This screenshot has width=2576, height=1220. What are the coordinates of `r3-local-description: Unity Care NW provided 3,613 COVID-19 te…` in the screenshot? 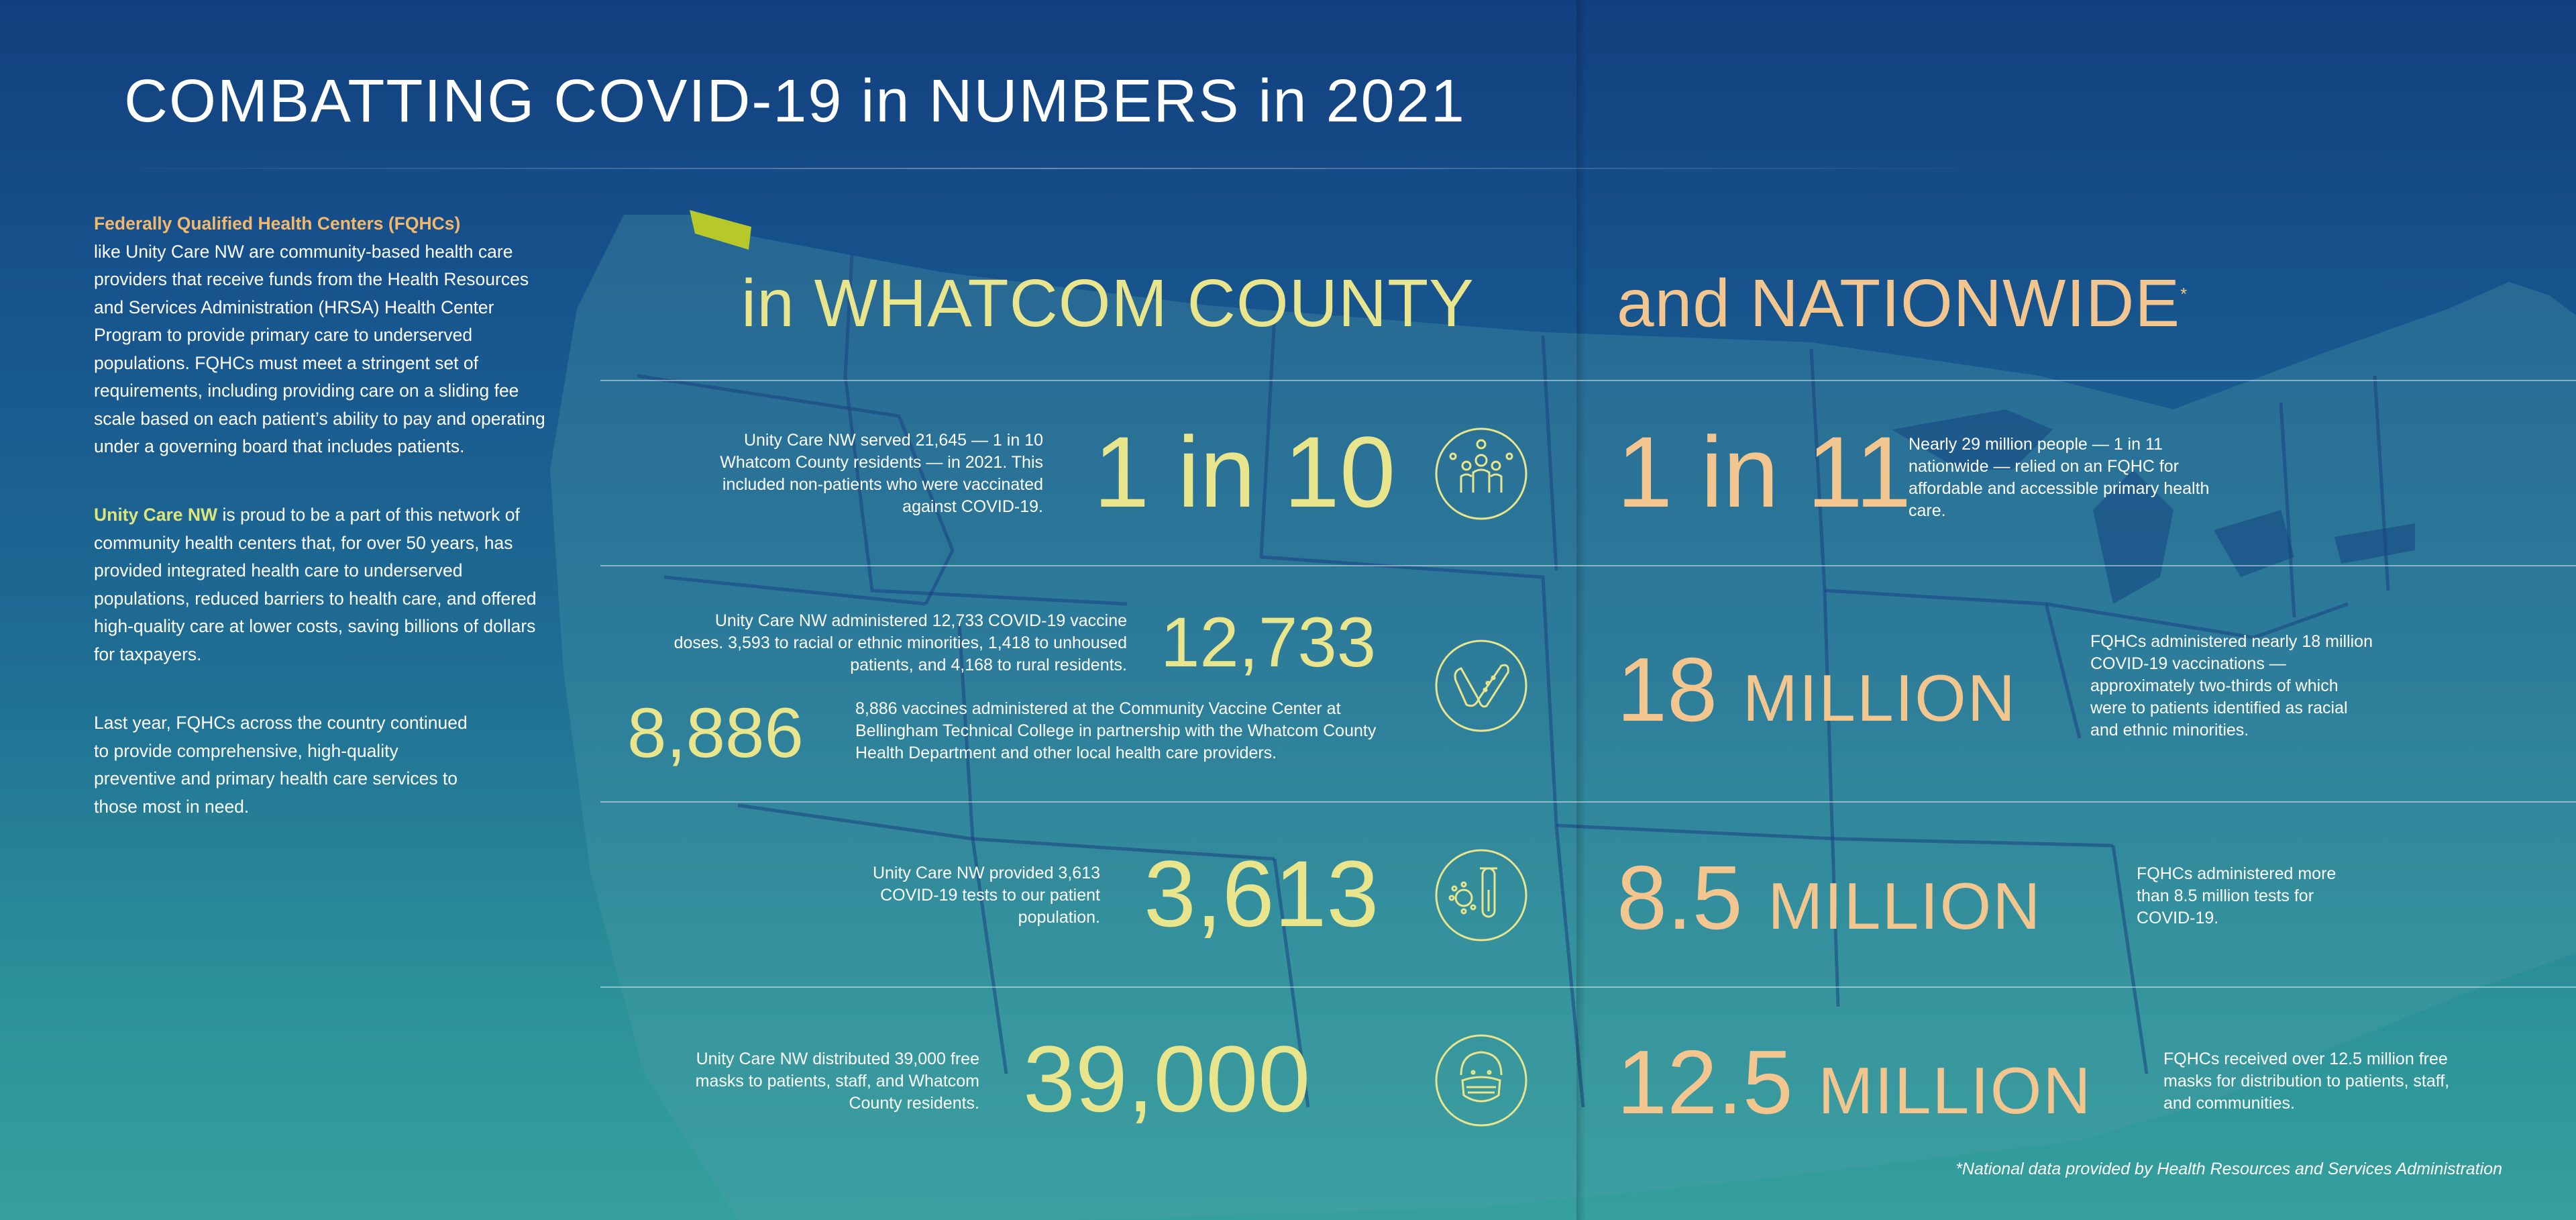 It's located at (986, 895).